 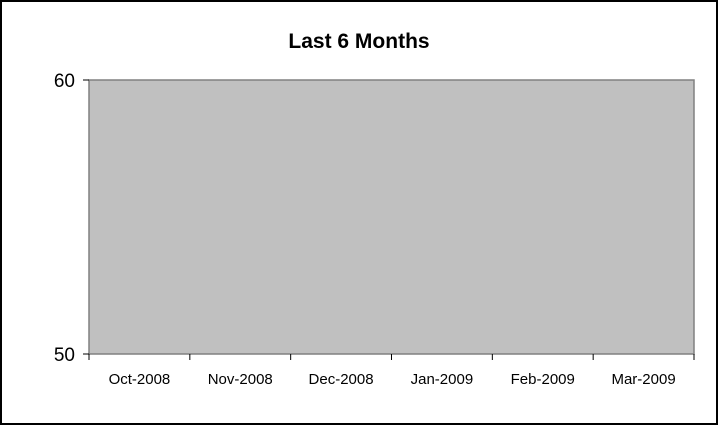 I want to click on x-tick-label: Nov-2008, so click(x=240, y=379).